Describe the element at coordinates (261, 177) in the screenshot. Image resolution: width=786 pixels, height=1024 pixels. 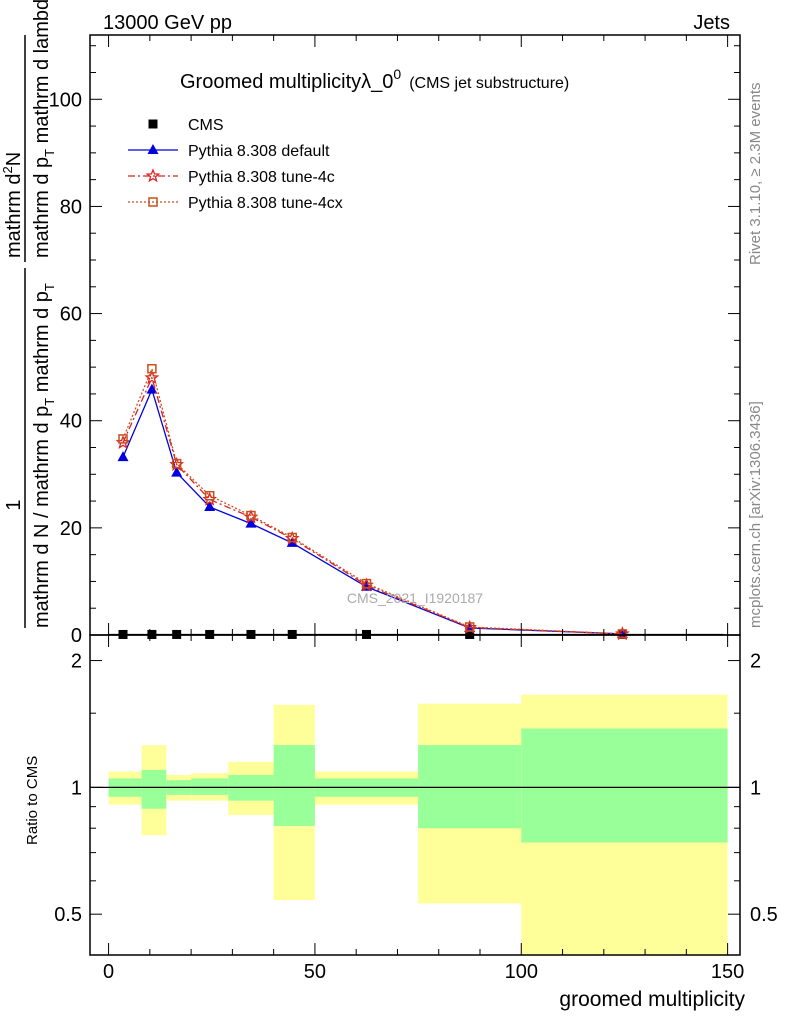
I see `legend-label: Pythia 8.308 tune-4c` at that location.